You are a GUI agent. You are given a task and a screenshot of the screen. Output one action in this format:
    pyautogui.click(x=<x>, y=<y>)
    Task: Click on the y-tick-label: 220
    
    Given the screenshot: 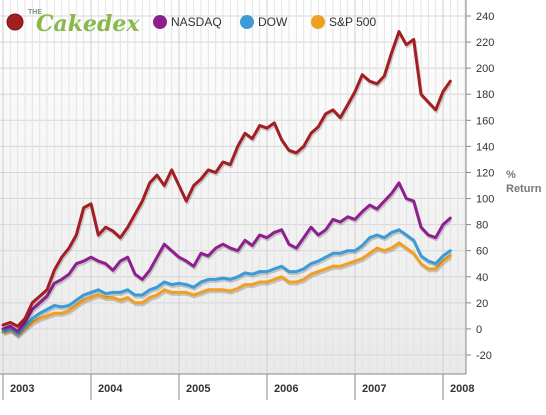 What is the action you would take?
    pyautogui.click(x=485, y=43)
    